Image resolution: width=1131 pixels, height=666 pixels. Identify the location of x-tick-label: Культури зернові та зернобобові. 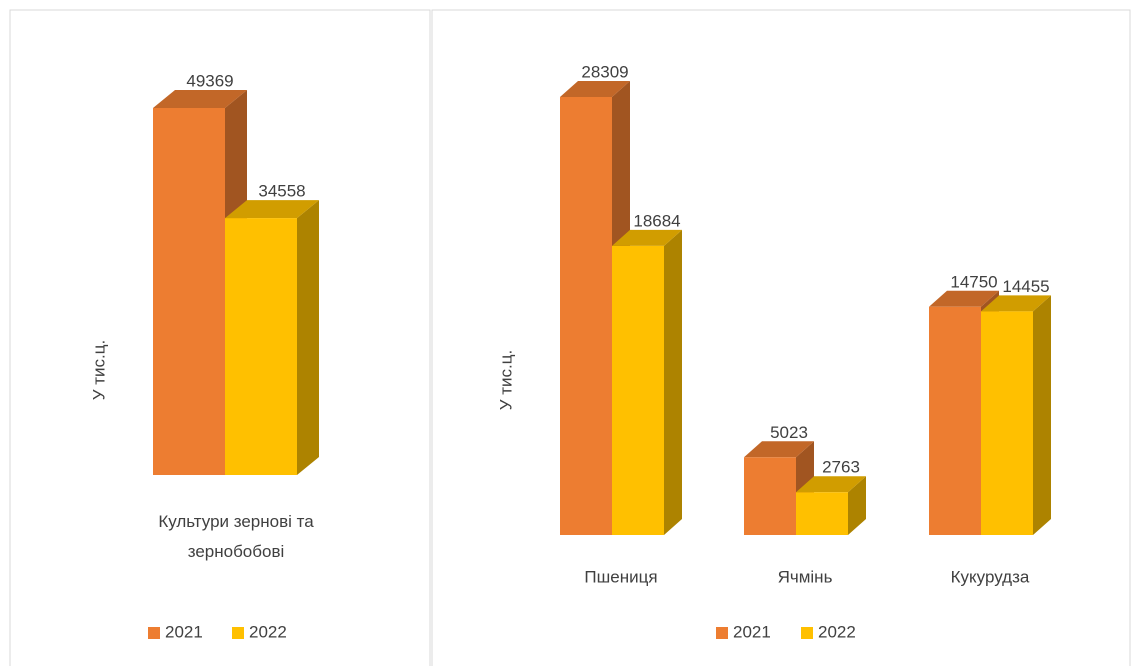
(236, 536).